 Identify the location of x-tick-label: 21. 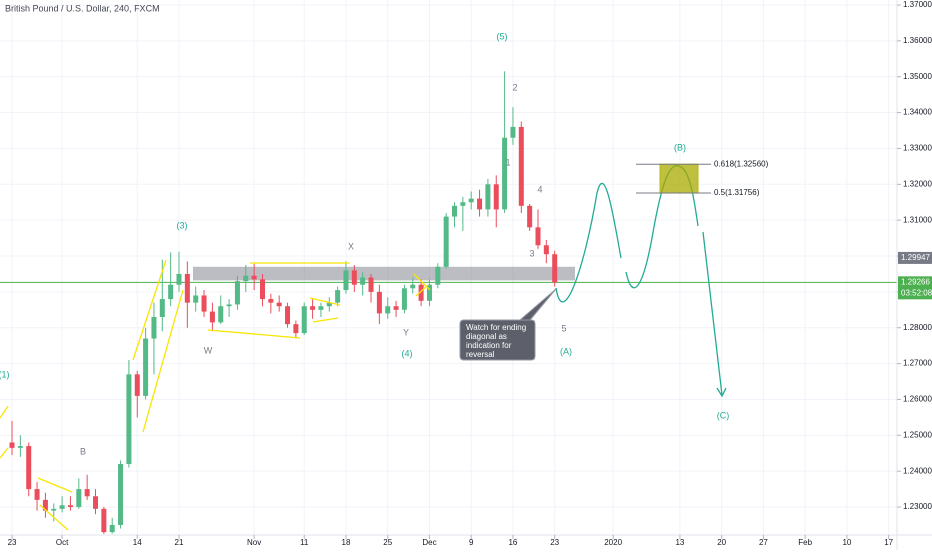
(179, 542).